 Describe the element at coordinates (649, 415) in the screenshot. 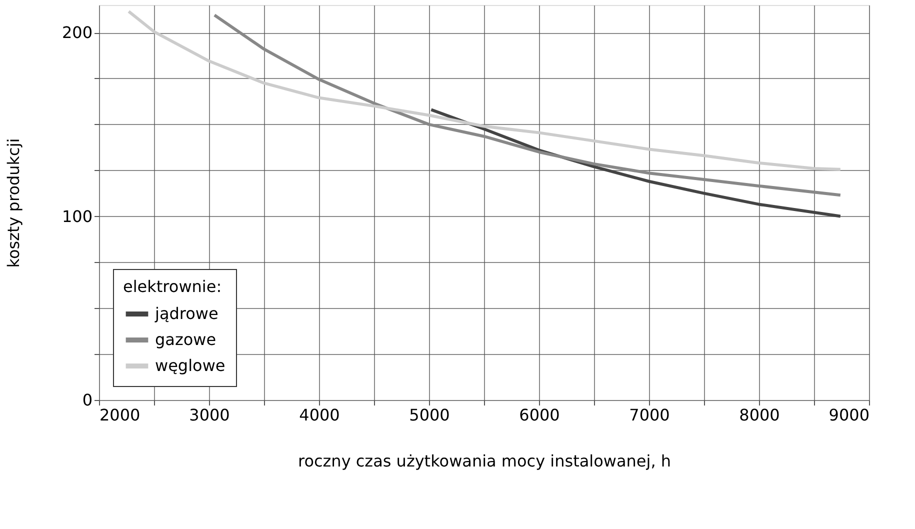

I see `x-tick-label: 7000` at that location.